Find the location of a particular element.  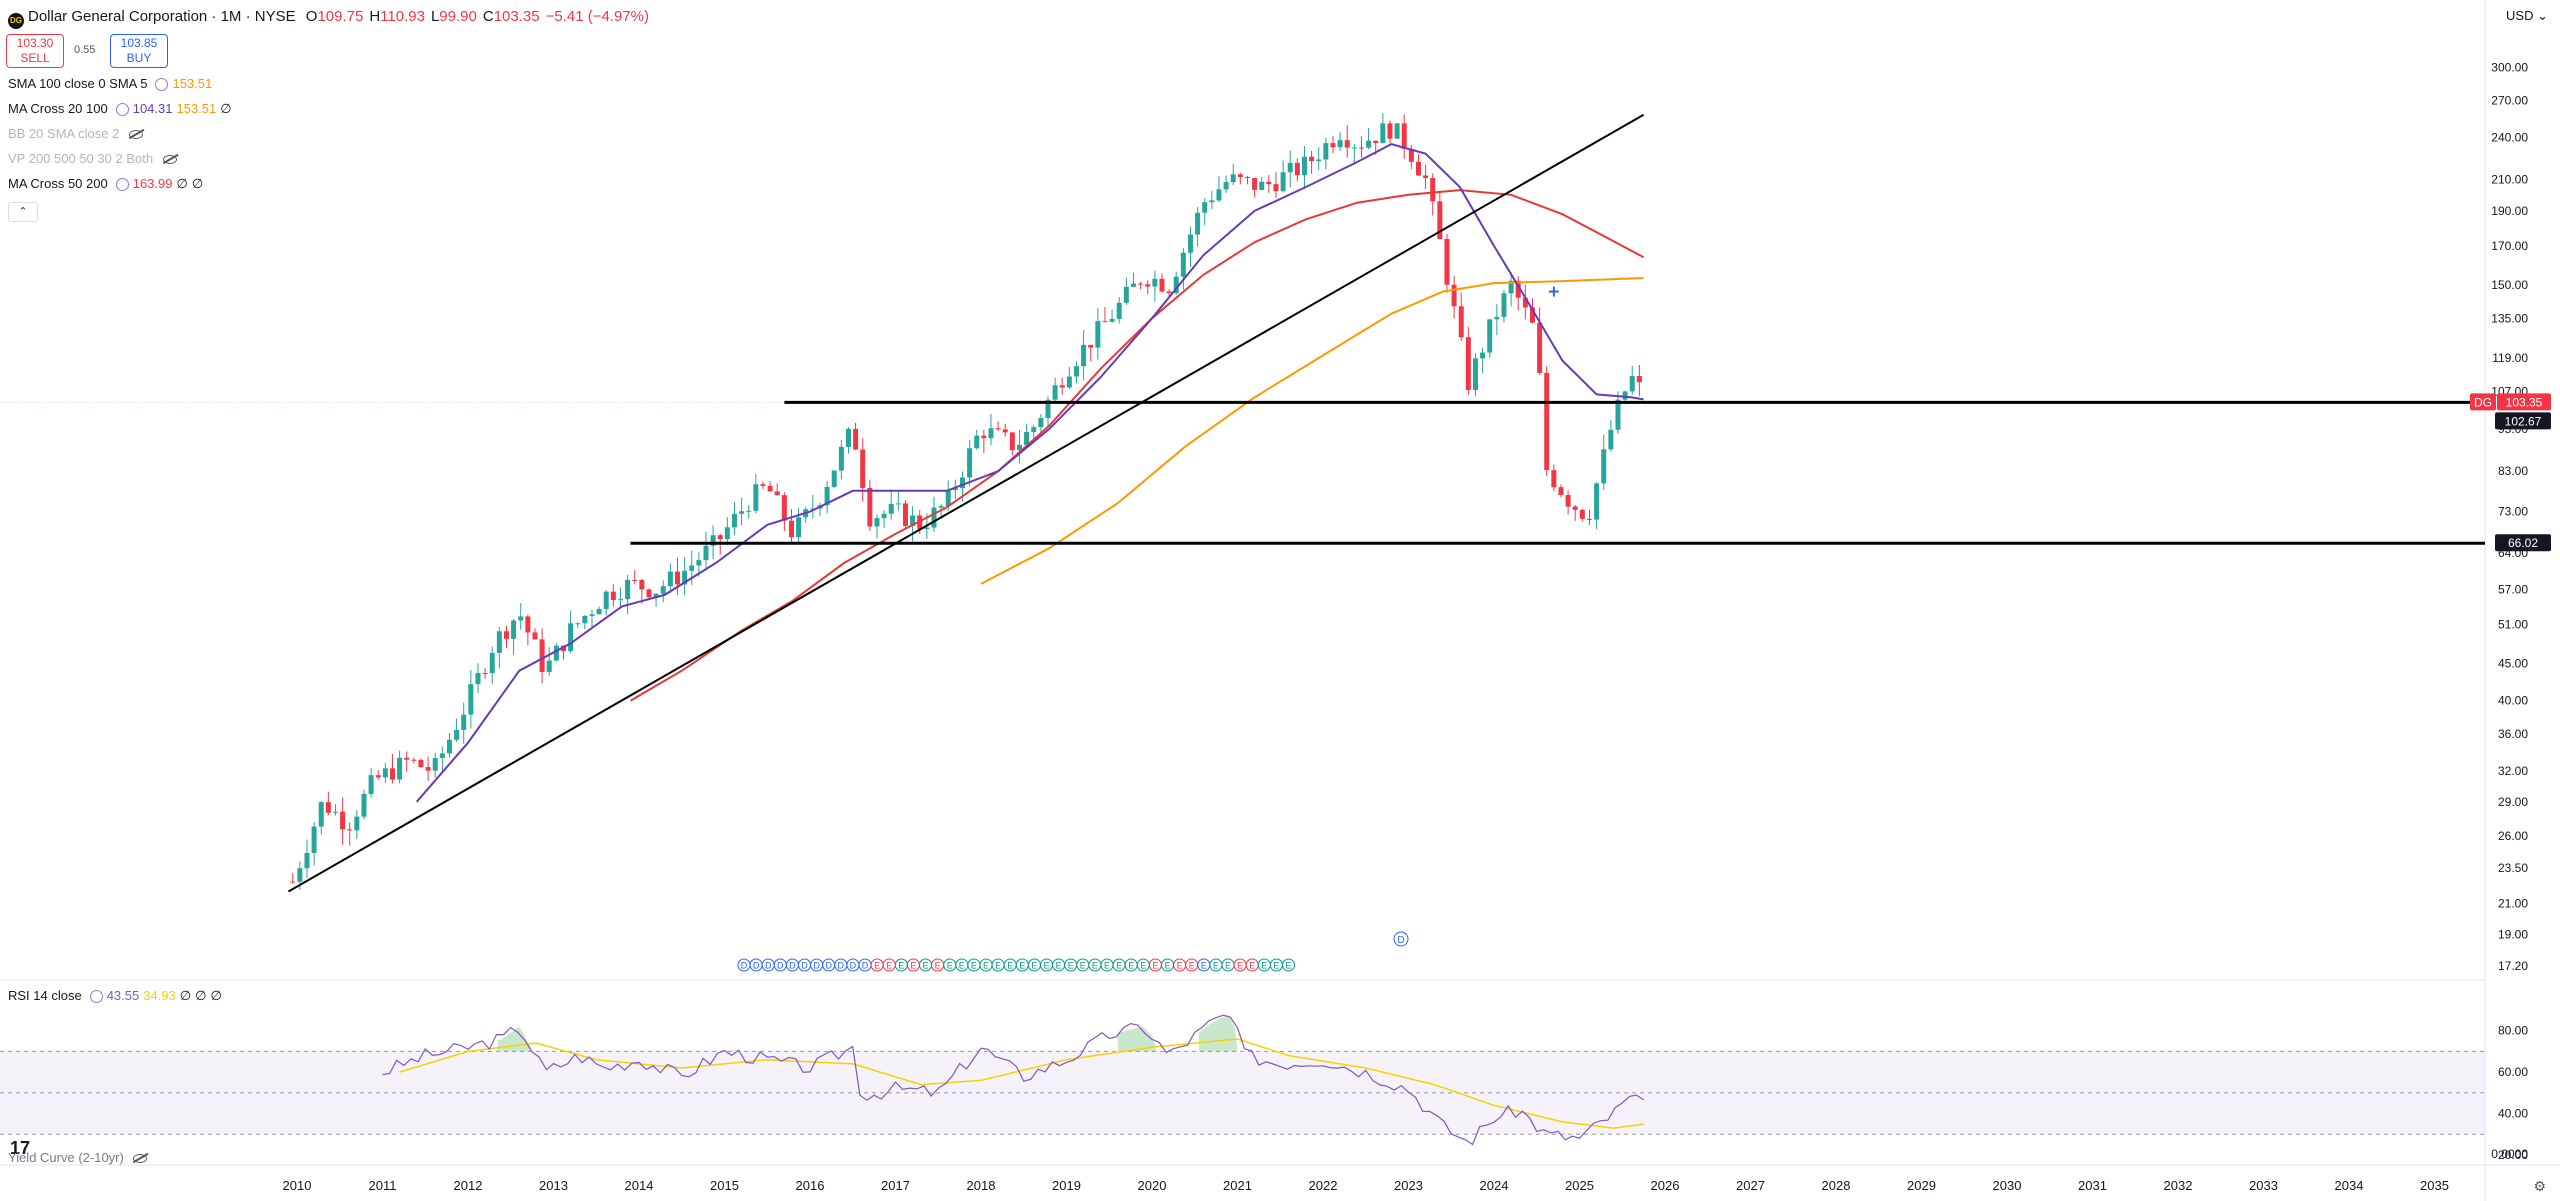

indicator-legend: MA Cross 20 100 104.31 153.51 ∅ is located at coordinates (122, 109).